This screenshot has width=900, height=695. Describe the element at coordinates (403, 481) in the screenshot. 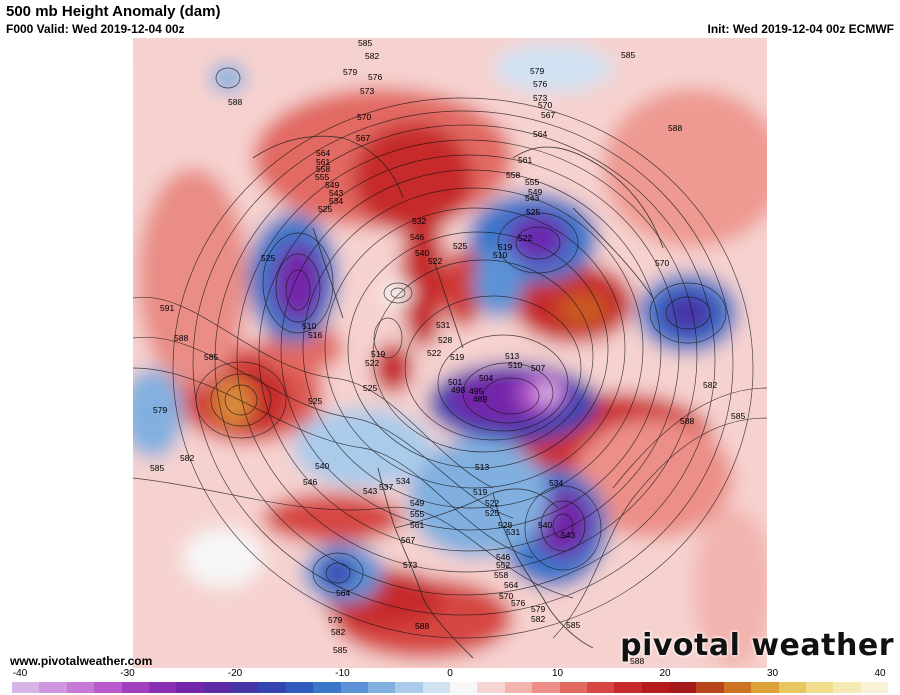

I see `contour-label: 534` at that location.